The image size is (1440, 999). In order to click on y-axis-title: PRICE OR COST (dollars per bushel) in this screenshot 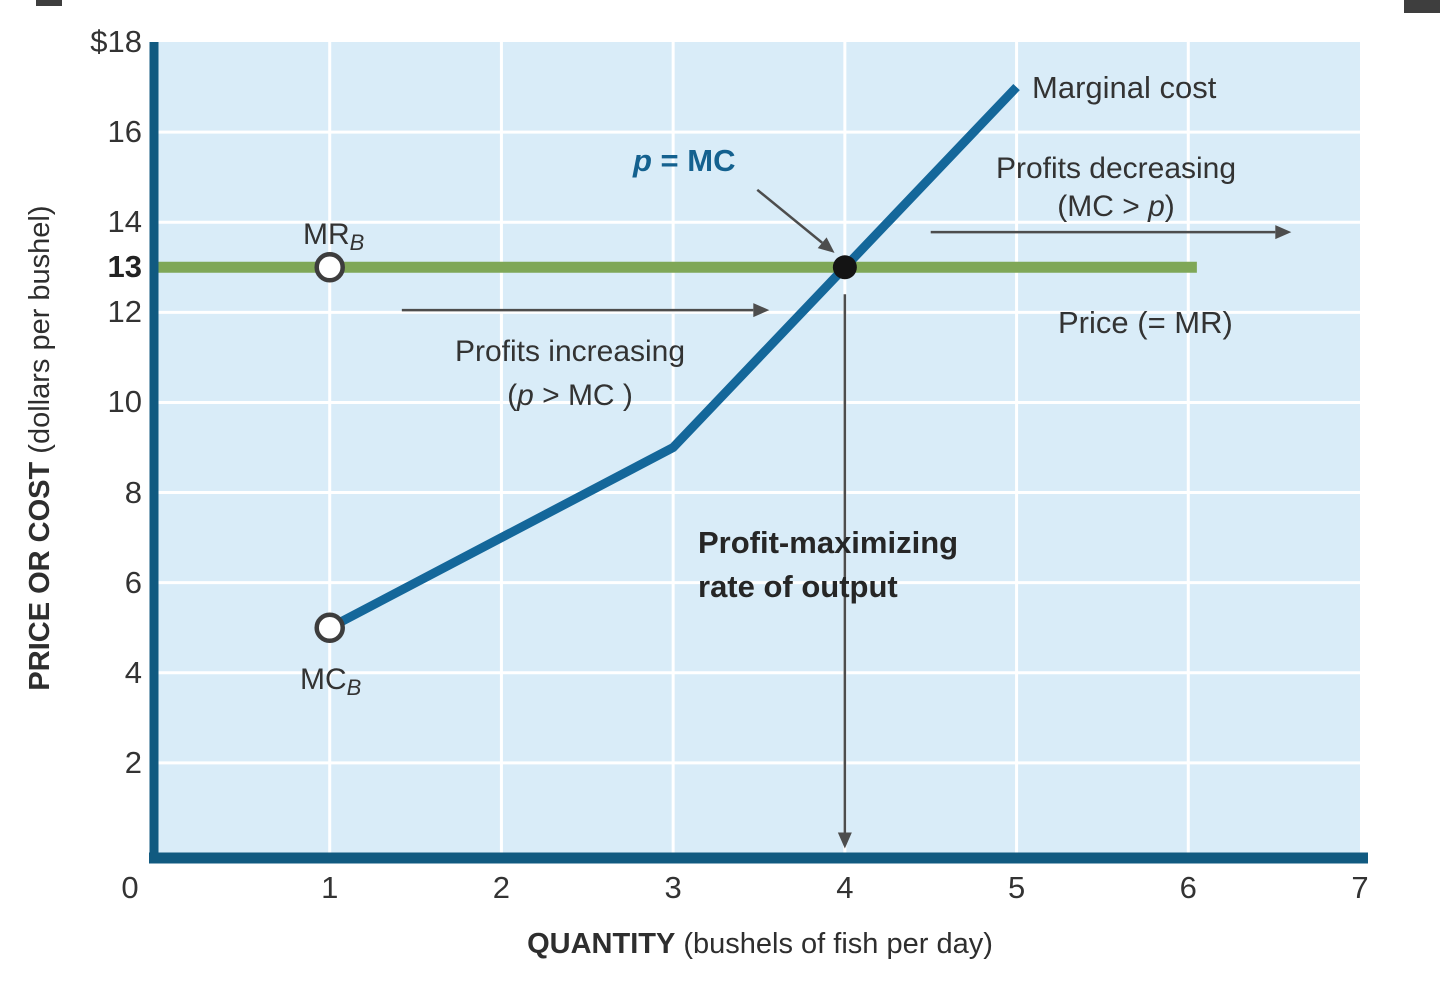, I will do `click(40, 448)`.